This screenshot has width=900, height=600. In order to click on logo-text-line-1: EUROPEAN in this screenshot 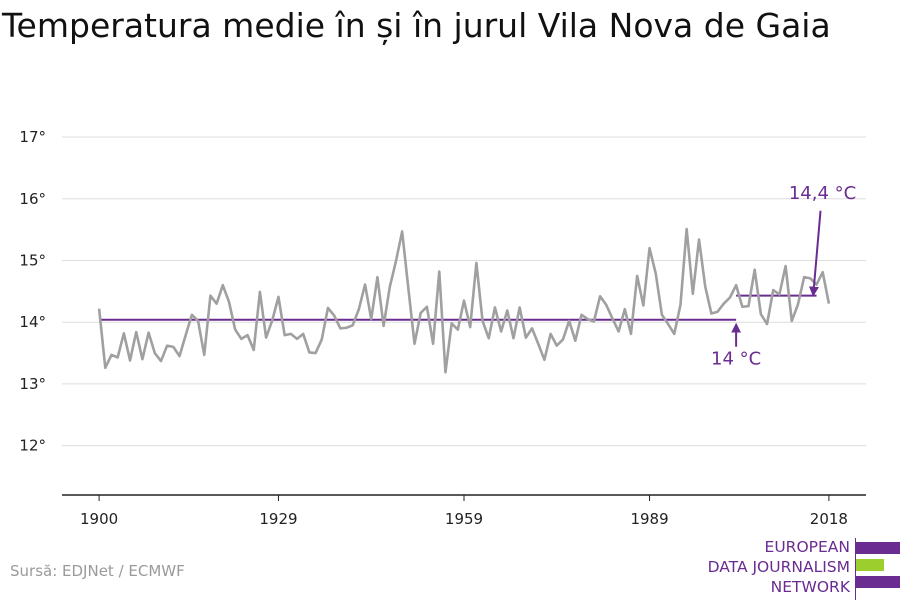, I will do `click(807, 547)`.